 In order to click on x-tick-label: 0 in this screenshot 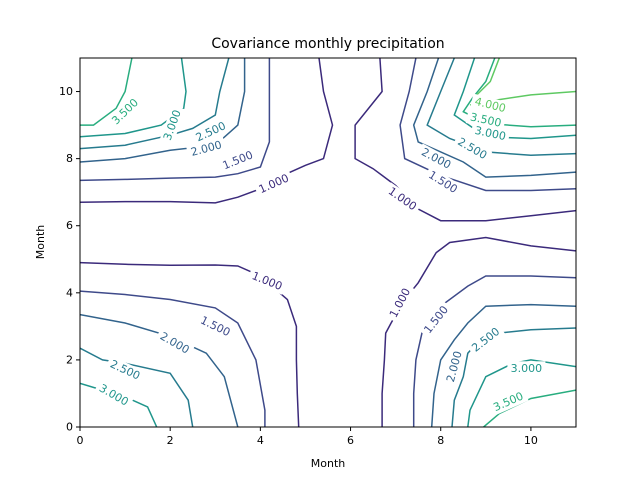, I will do `click(80, 440)`.